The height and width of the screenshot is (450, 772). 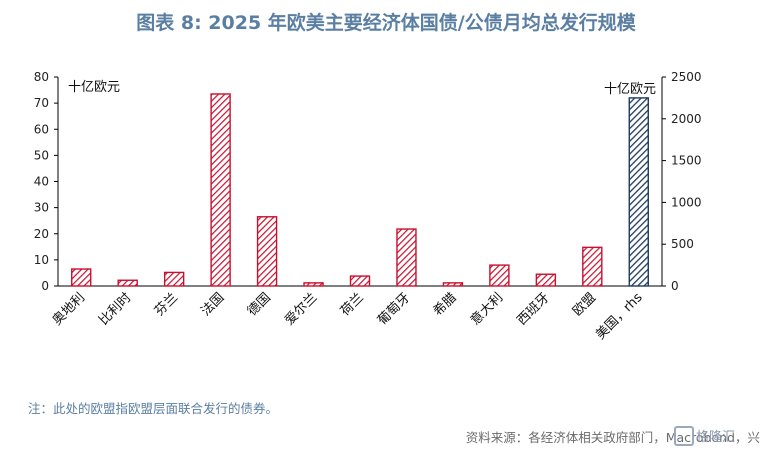 I want to click on right-tick-label: 1000, so click(x=686, y=202).